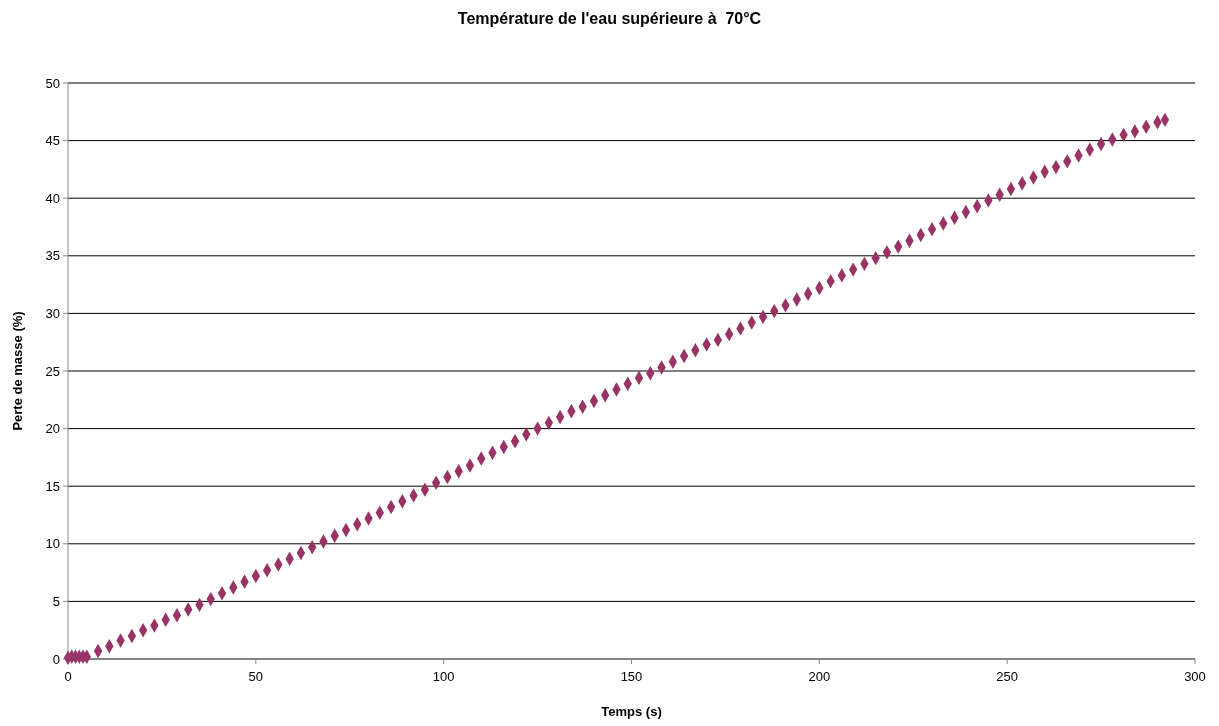 This screenshot has height=726, width=1219. I want to click on x-tick-label: 300, so click(1195, 676).